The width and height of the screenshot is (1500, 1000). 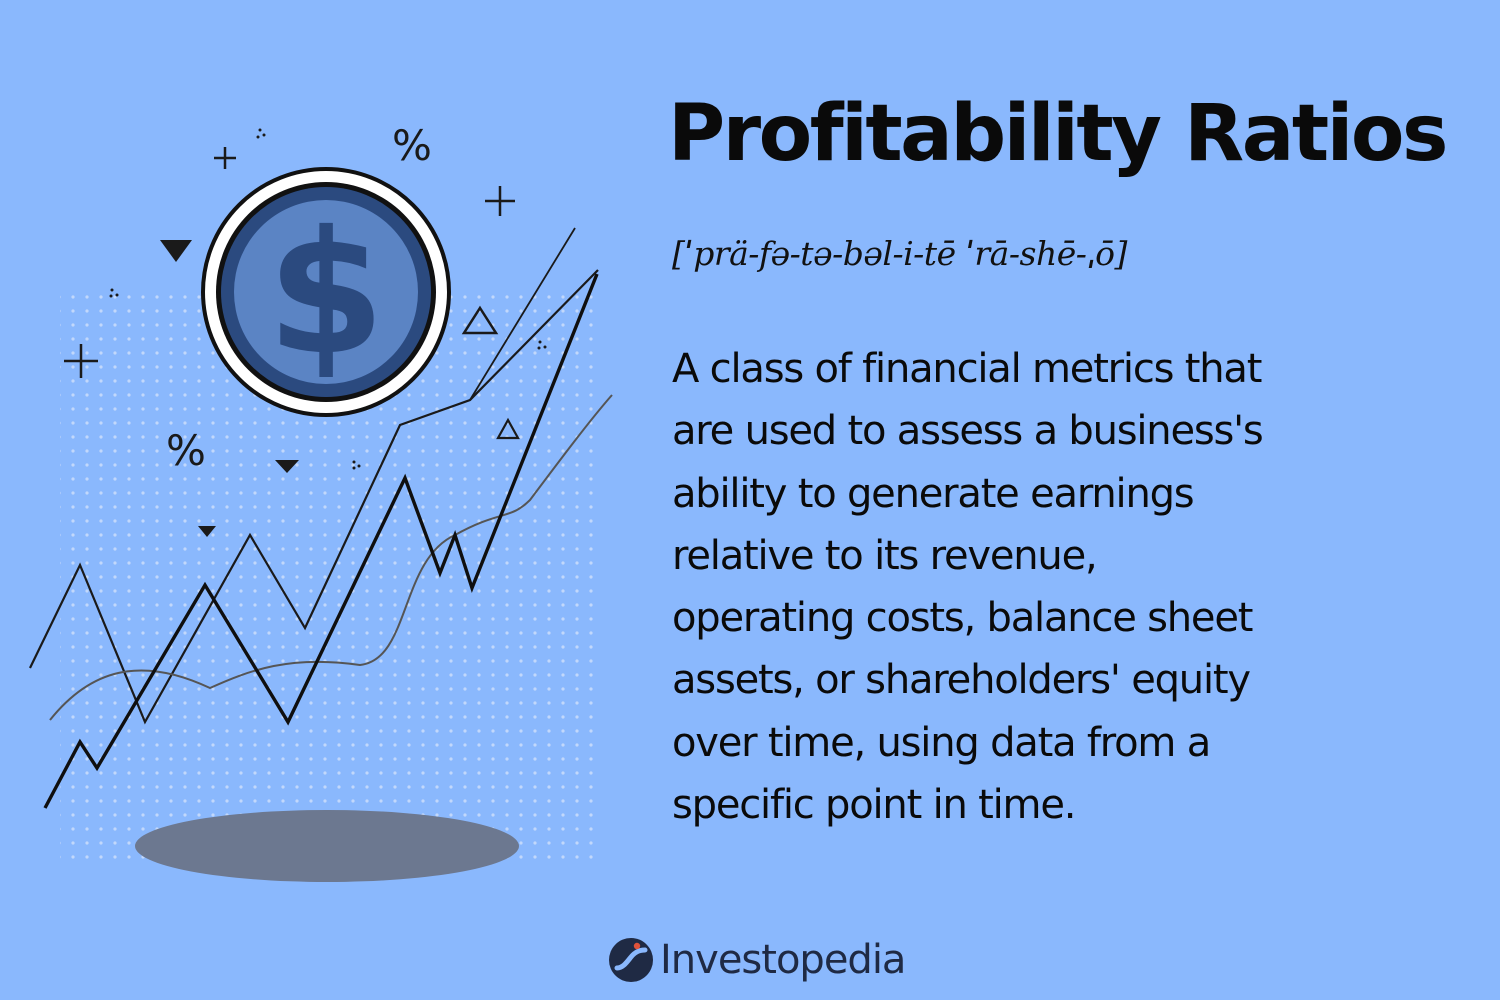 What do you see at coordinates (967, 369) in the screenshot?
I see `definition-line: A class of financial metrics that` at bounding box center [967, 369].